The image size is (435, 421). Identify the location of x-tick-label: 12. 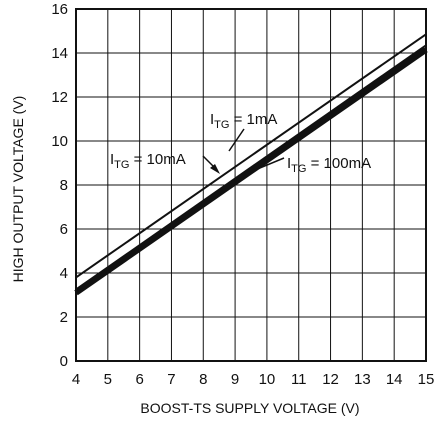
(330, 379).